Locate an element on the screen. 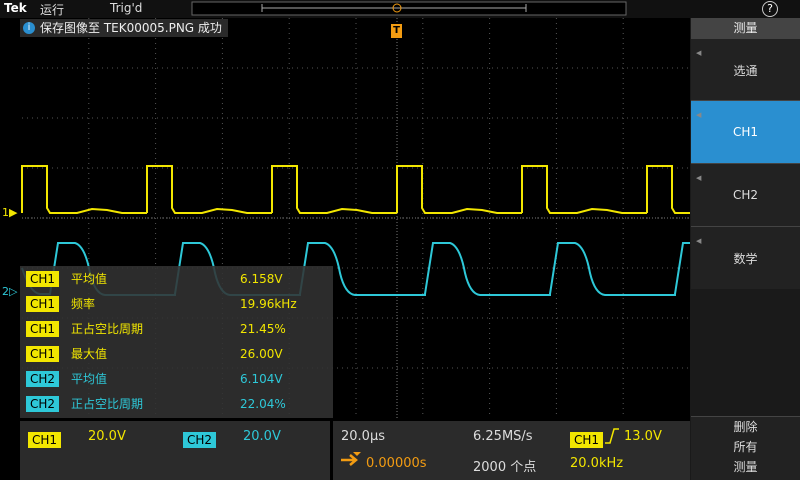  ch1-badge: CH1 is located at coordinates (45, 440).